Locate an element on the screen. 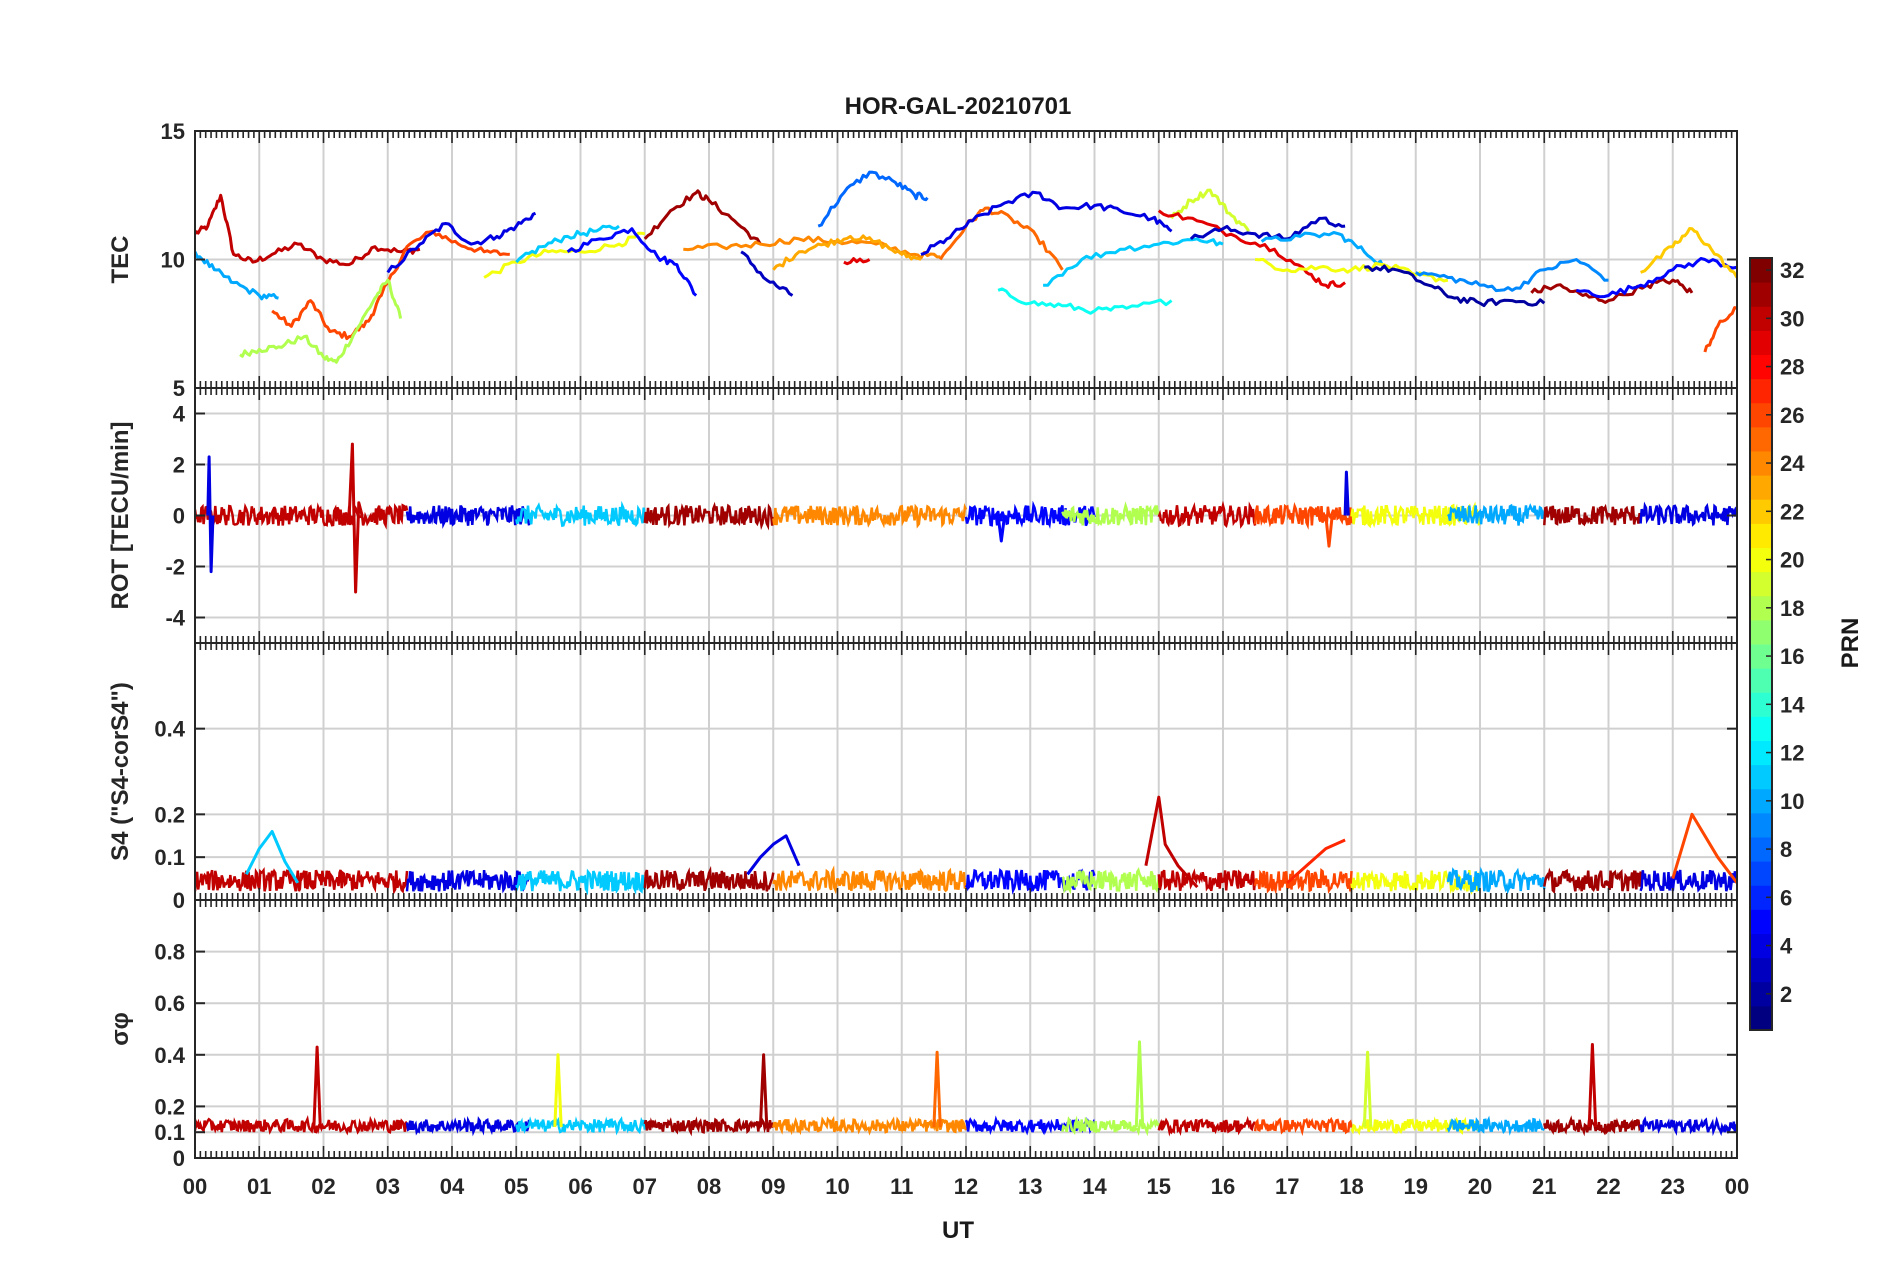 This screenshot has height=1272, width=1902. colorbar-tick-label: 26 is located at coordinates (1792, 415).